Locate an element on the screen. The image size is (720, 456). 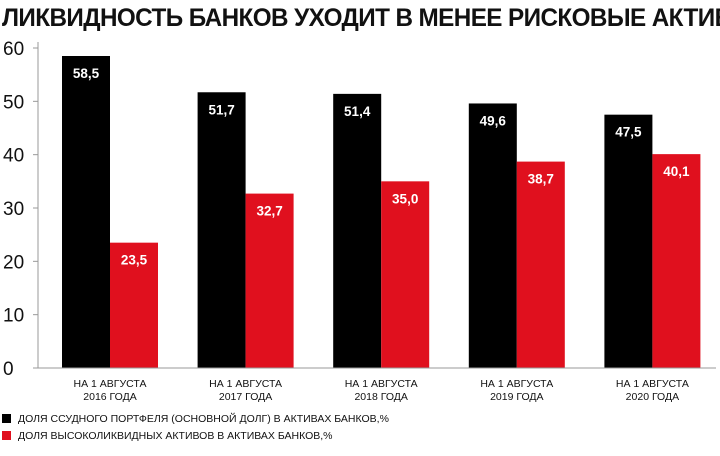
bar-value-label: 47,5 is located at coordinates (628, 132).